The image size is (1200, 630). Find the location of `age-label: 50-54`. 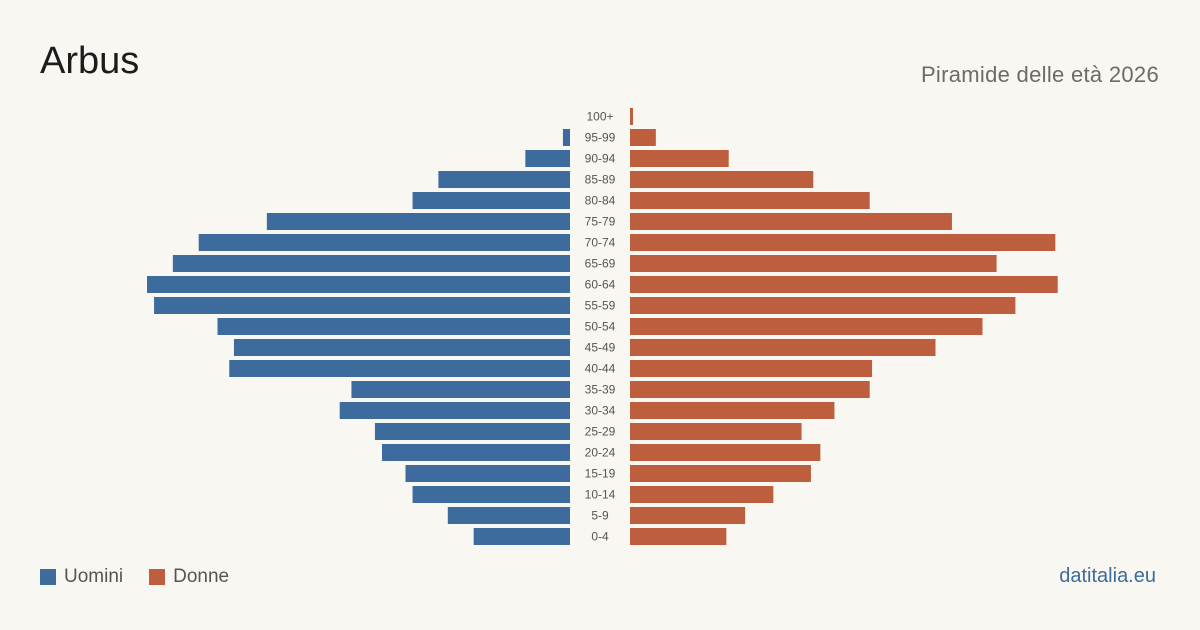

age-label: 50-54 is located at coordinates (600, 327).